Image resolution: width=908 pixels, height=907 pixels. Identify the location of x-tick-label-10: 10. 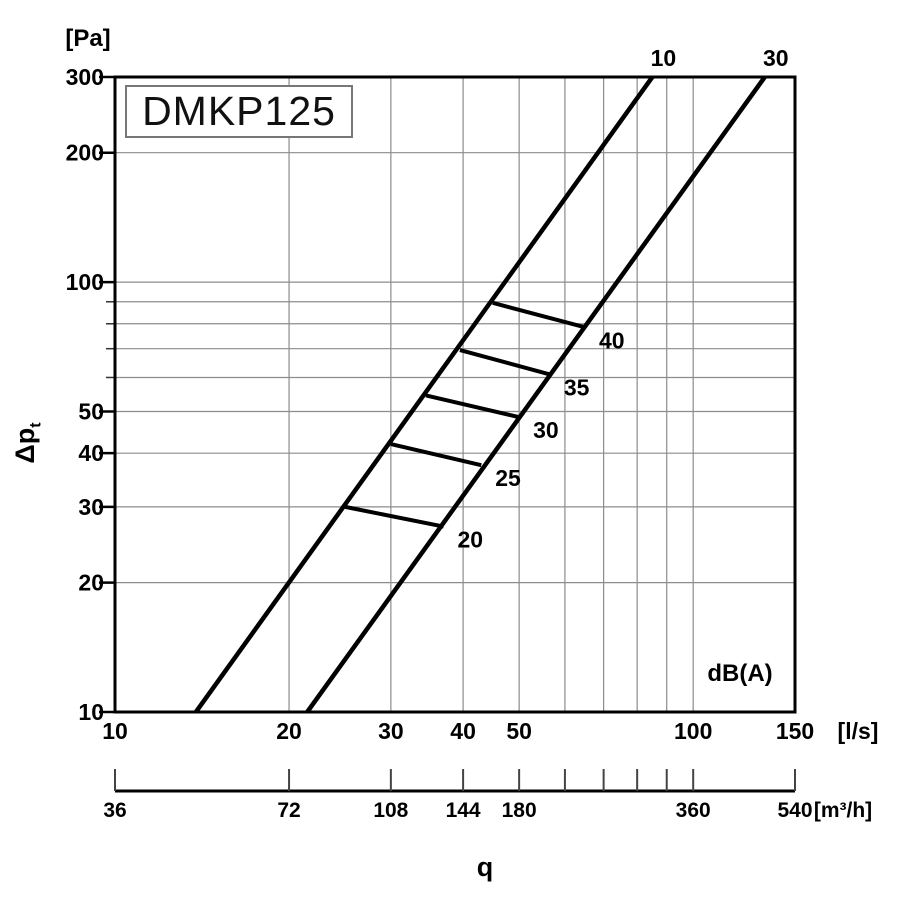
(115, 731).